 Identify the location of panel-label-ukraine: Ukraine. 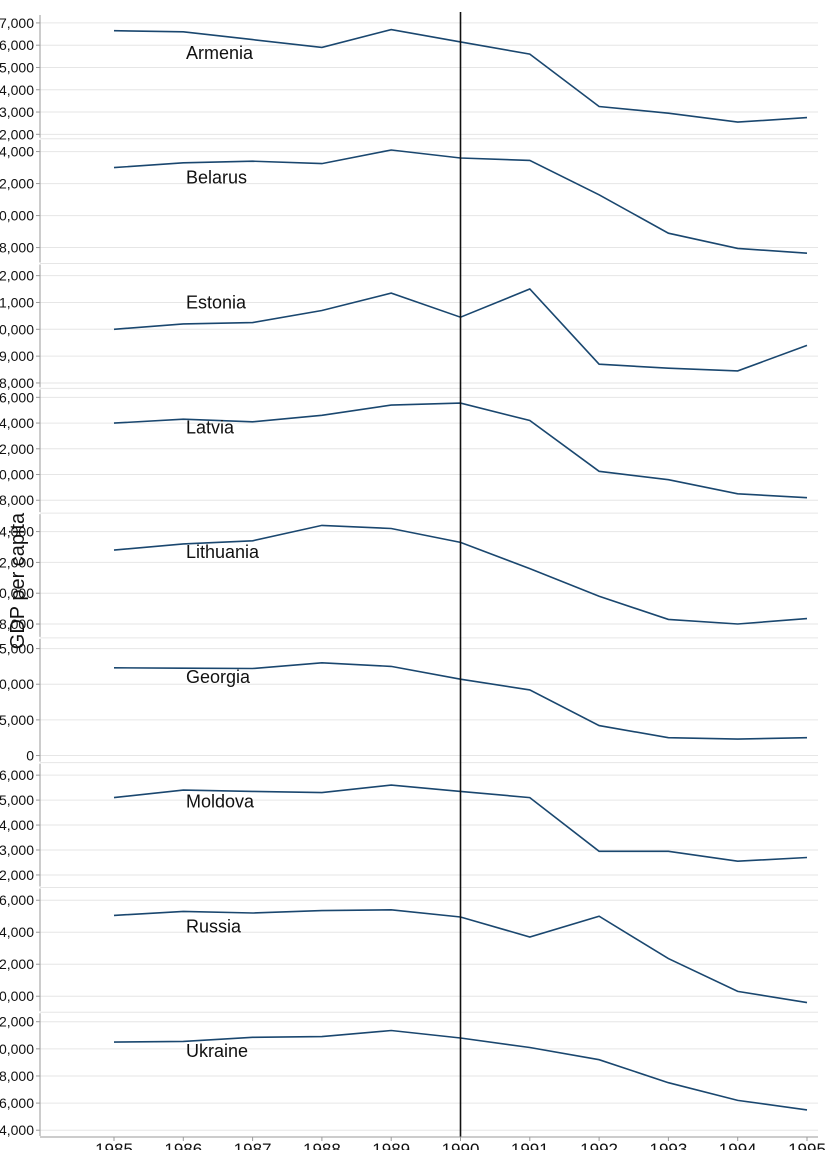
(217, 1051).